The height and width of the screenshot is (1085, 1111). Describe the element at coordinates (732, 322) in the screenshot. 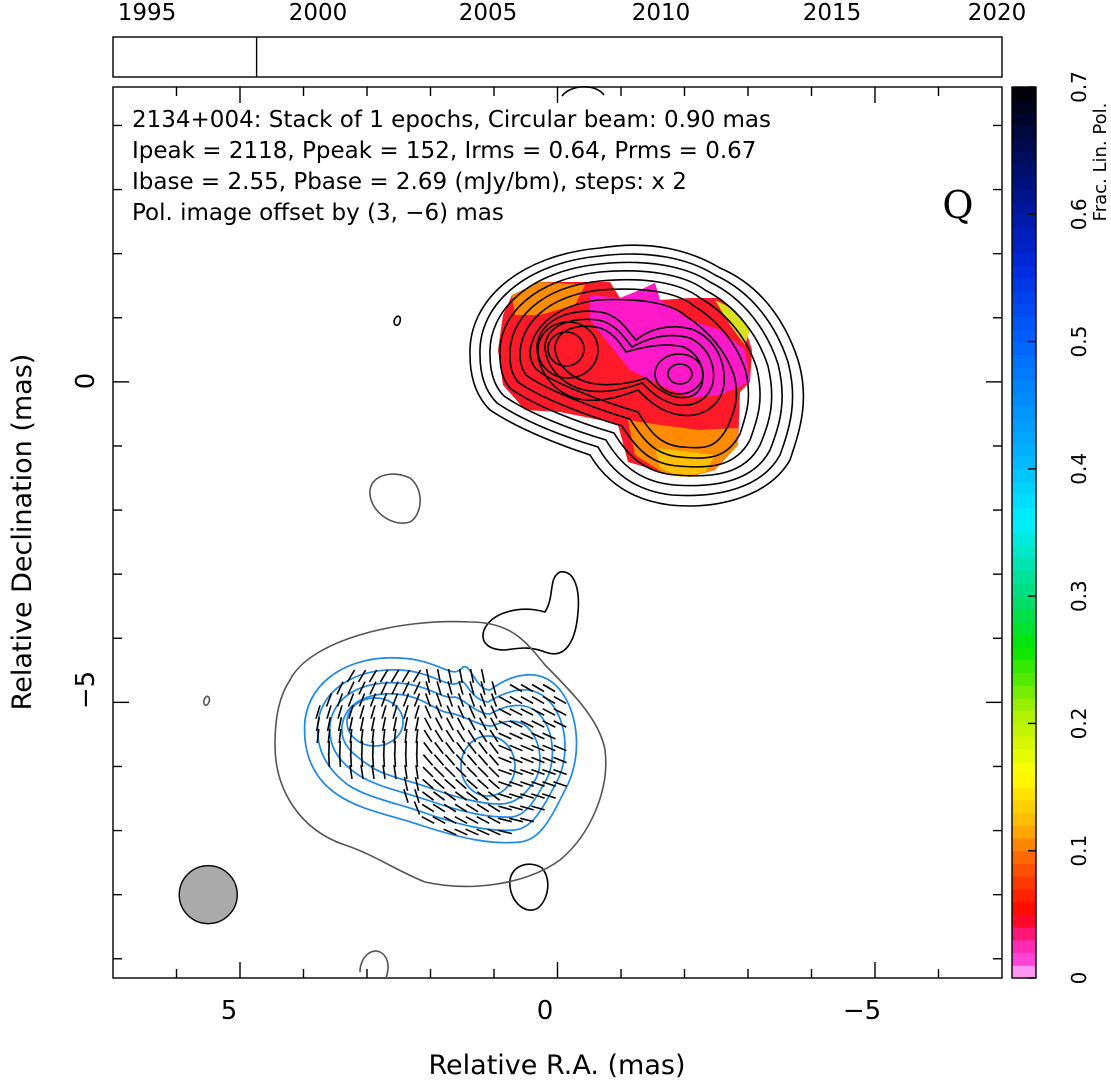

I see `frac-pol-yellow-edge` at that location.